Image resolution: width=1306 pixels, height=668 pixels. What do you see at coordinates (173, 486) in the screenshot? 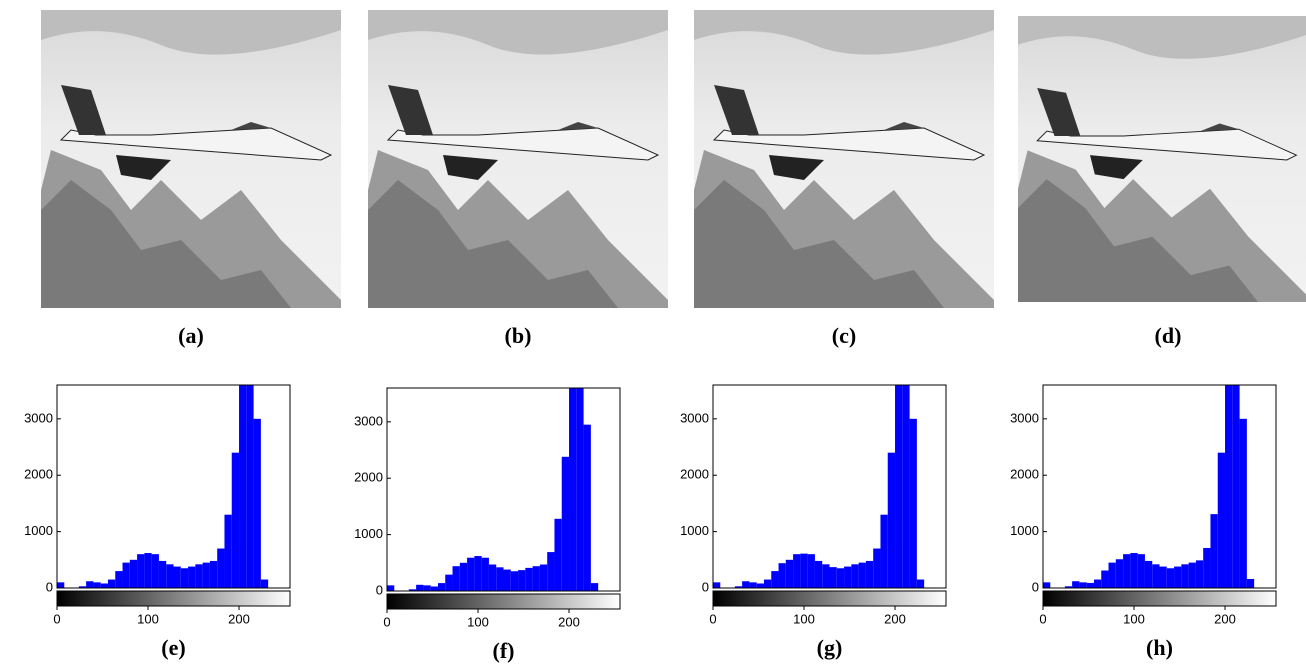
I see `axes-box` at bounding box center [173, 486].